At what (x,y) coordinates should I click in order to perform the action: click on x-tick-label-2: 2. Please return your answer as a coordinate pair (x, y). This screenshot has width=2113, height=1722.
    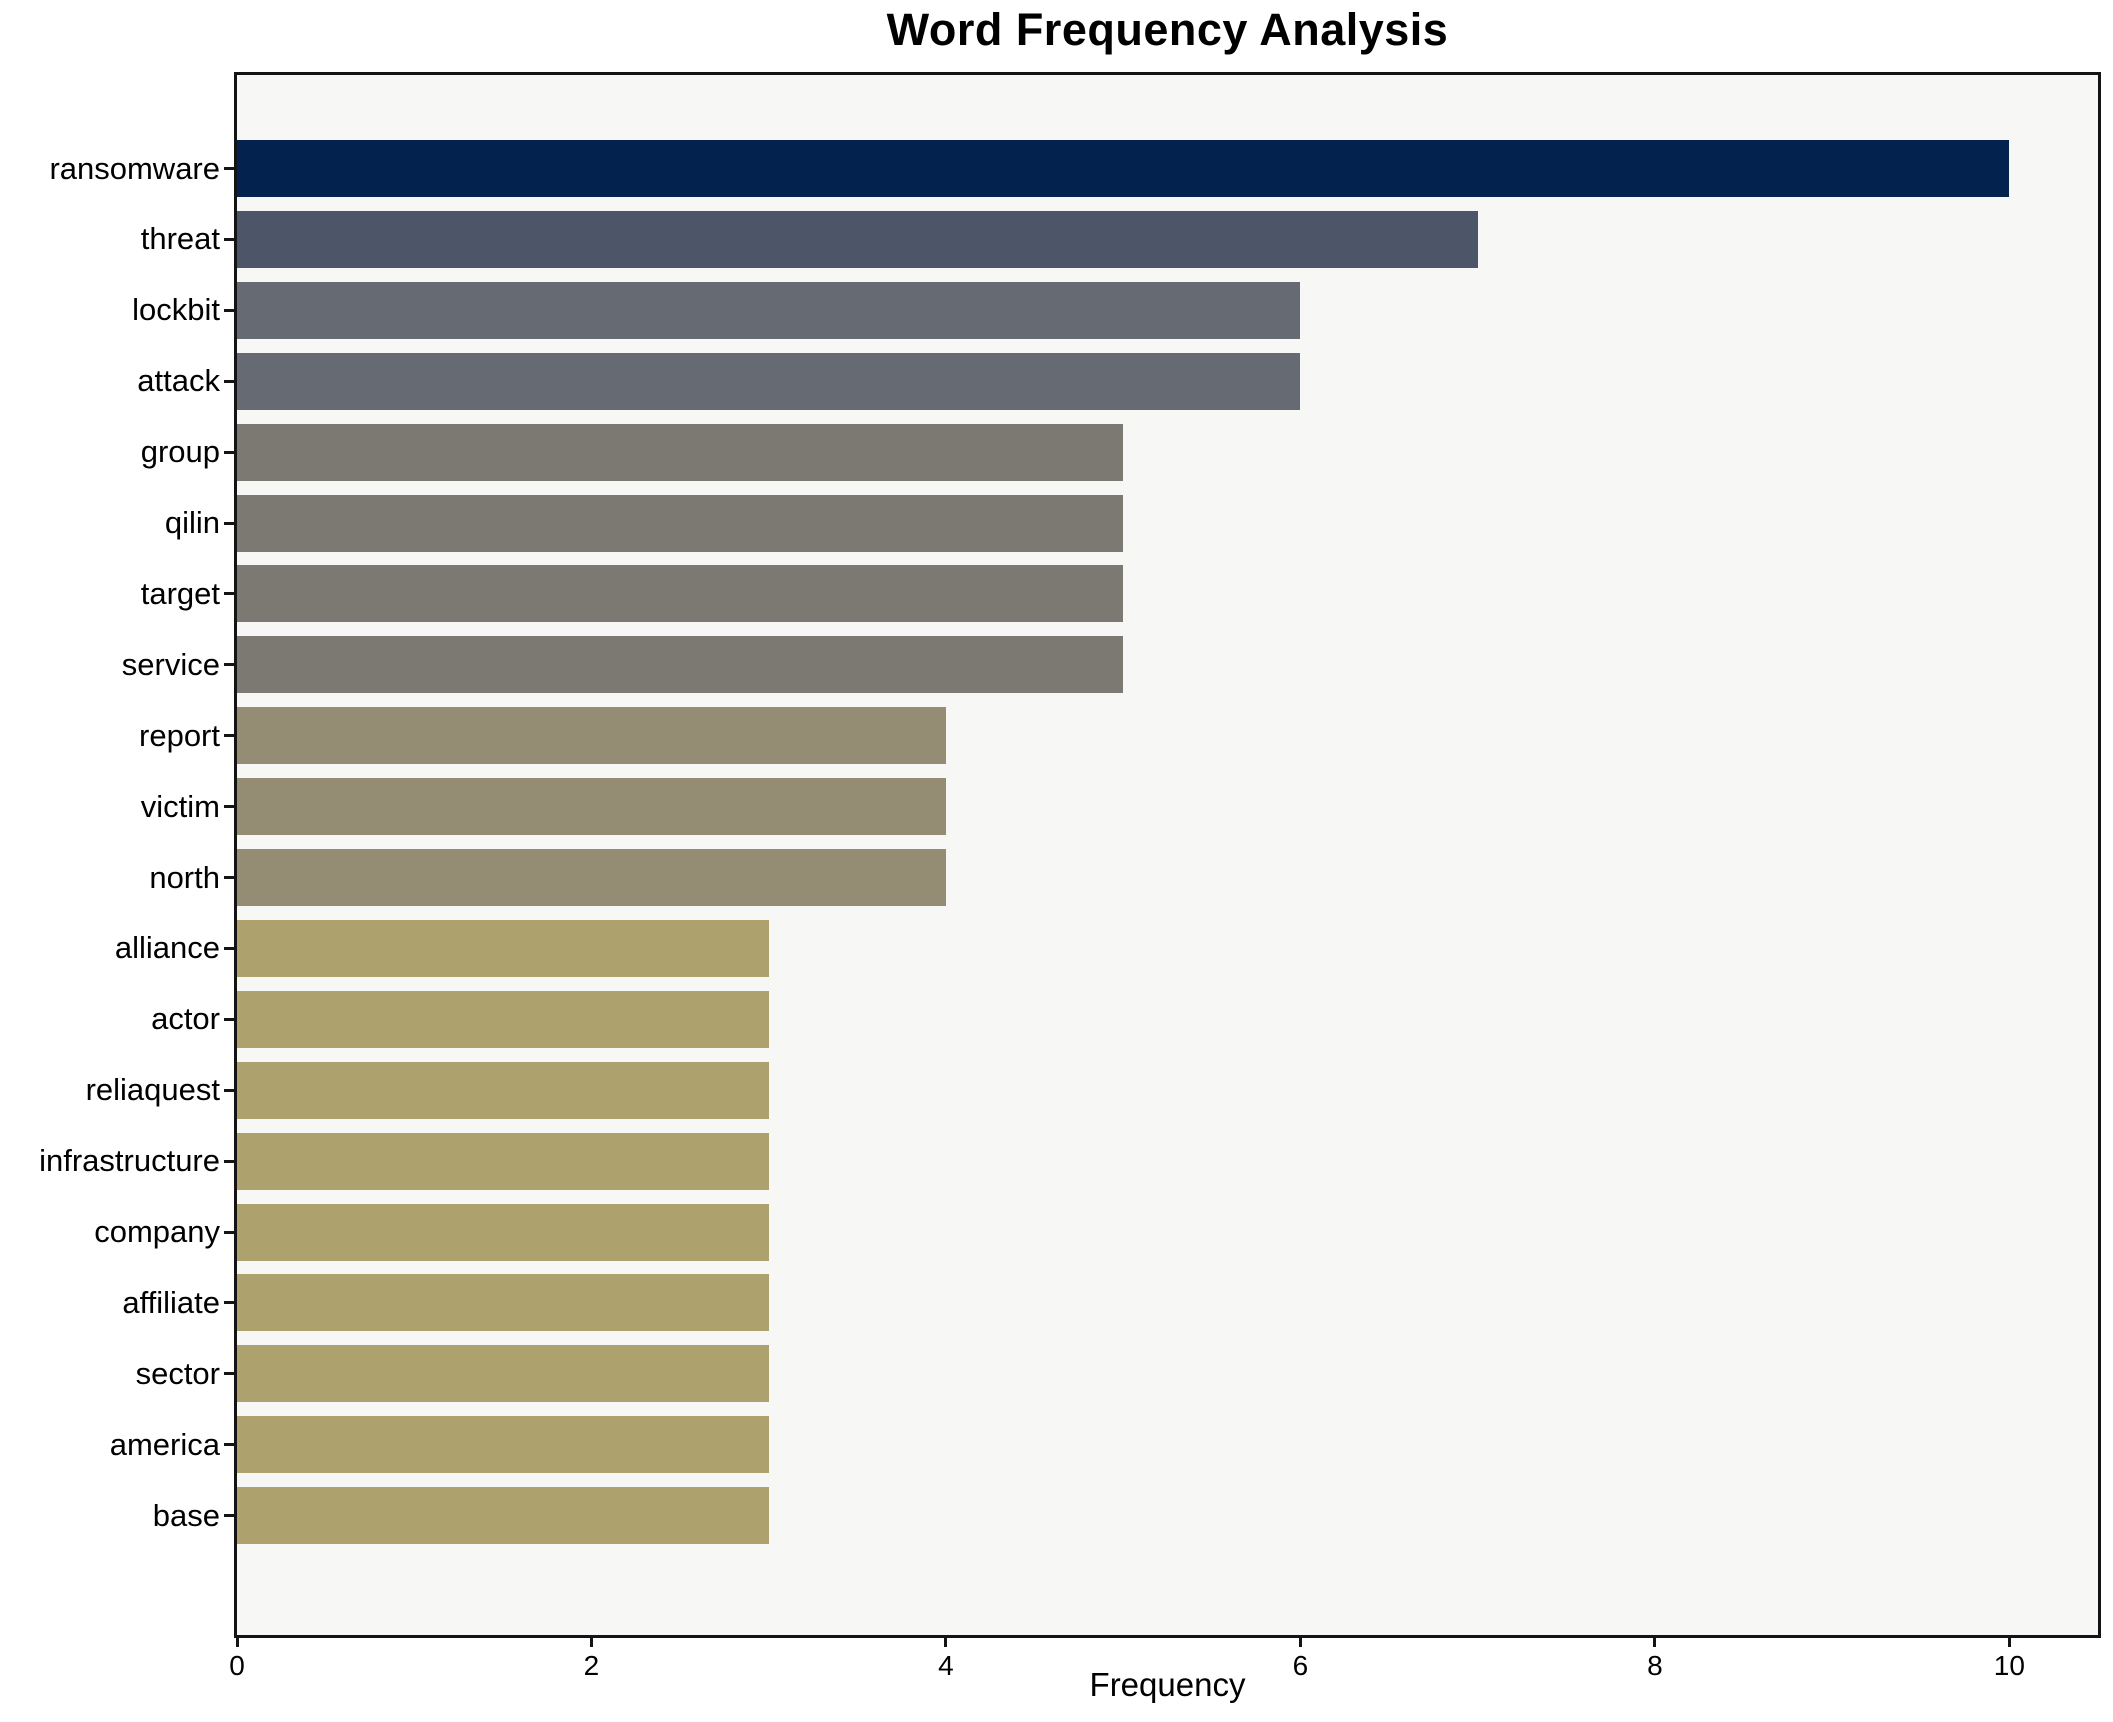
    Looking at the image, I should click on (591, 1665).